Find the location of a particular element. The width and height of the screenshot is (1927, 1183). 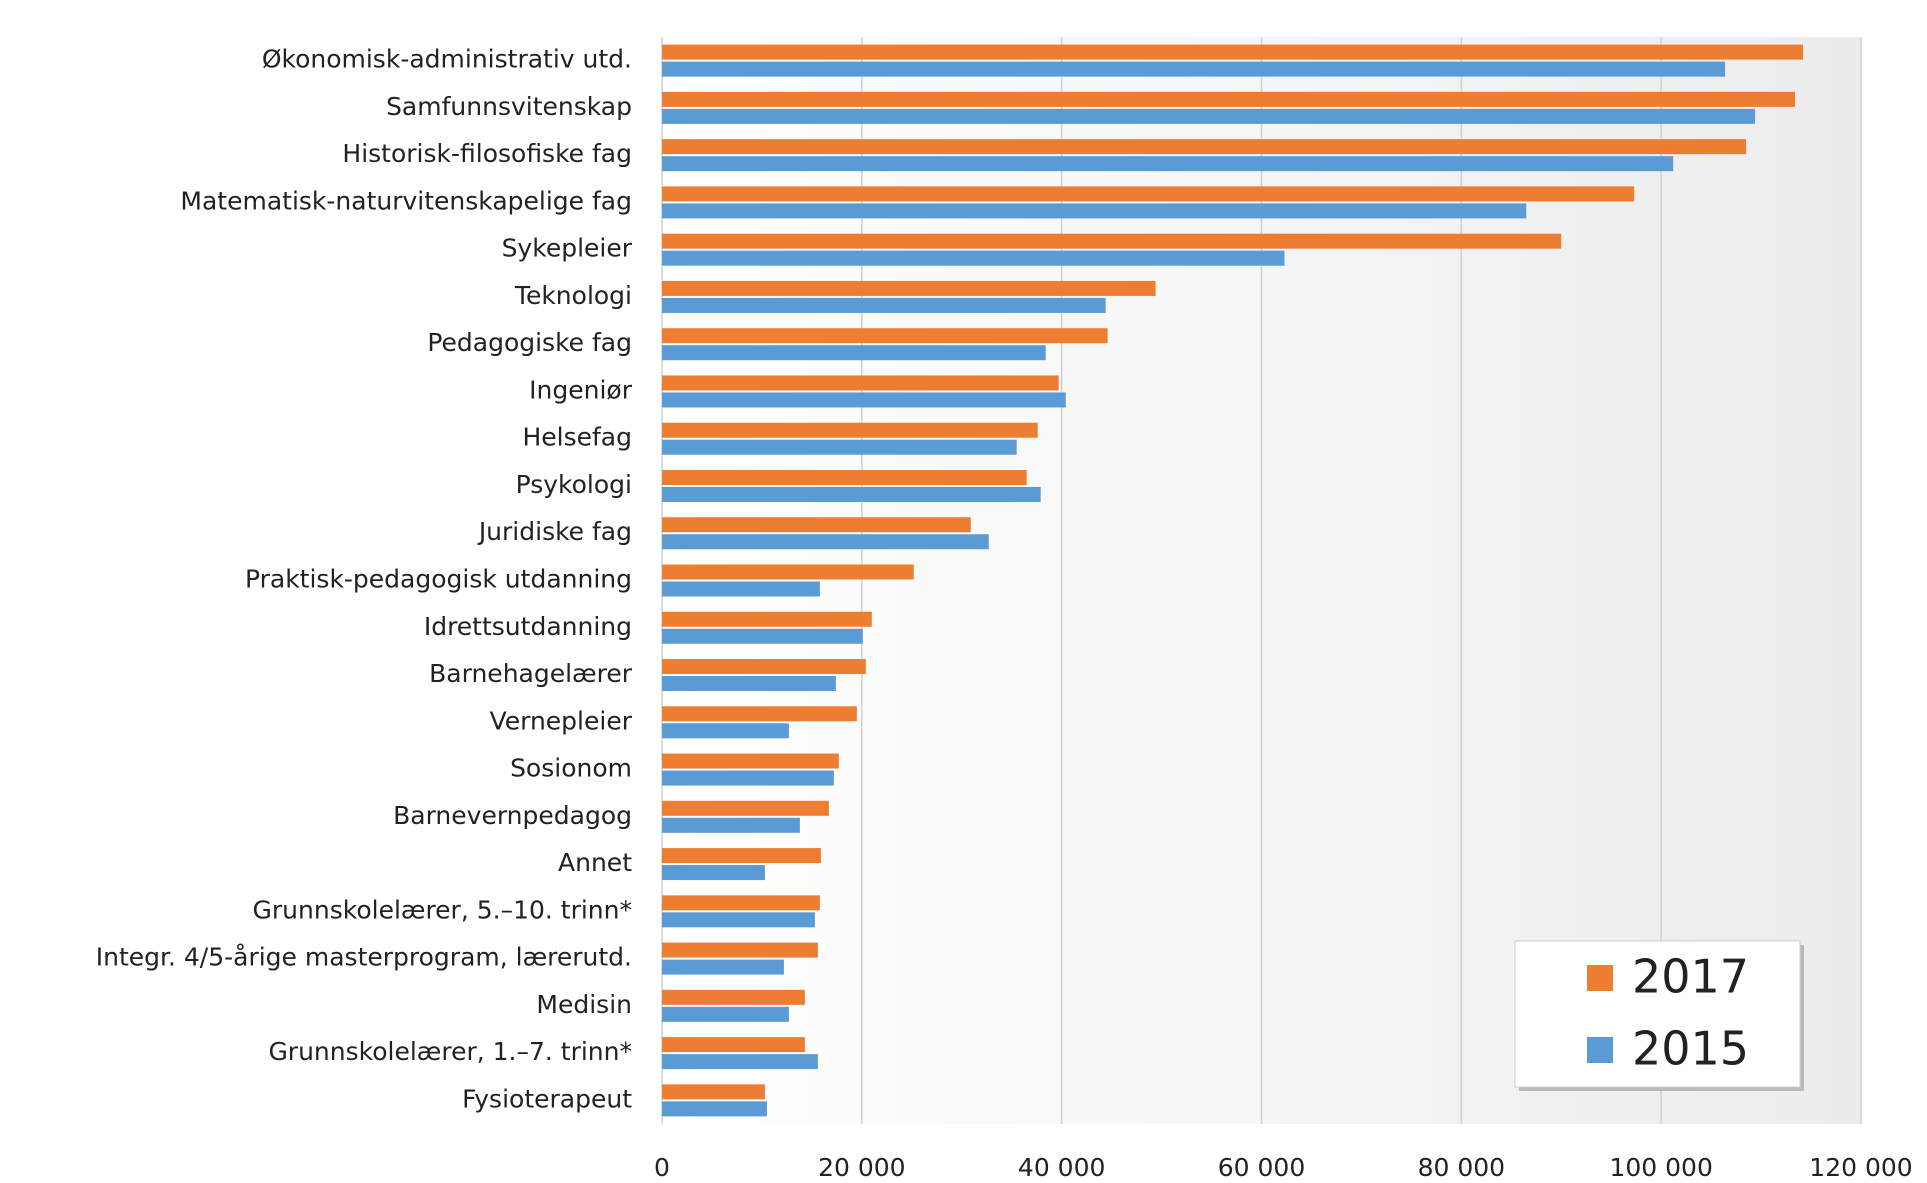

y-tick-label: Vernepleier is located at coordinates (561, 720).